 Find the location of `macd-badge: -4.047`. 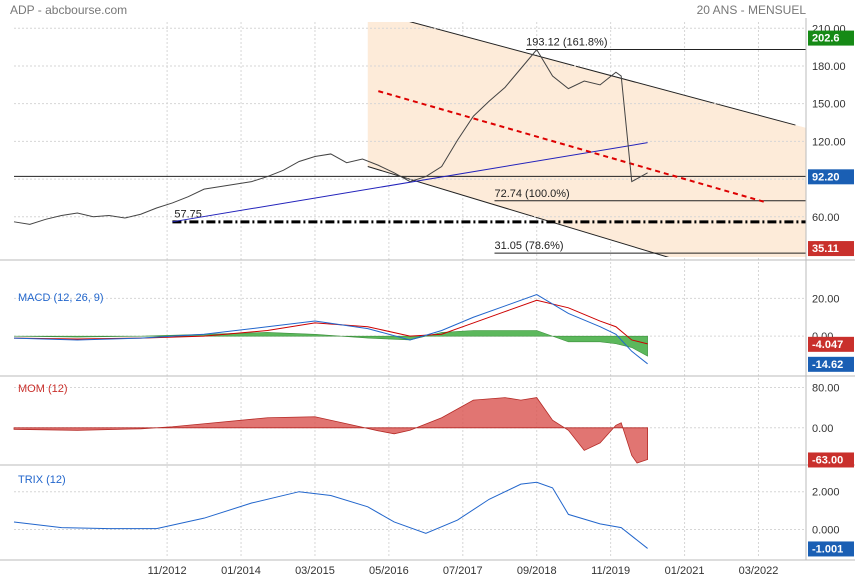

macd-badge: -4.047 is located at coordinates (827, 345).